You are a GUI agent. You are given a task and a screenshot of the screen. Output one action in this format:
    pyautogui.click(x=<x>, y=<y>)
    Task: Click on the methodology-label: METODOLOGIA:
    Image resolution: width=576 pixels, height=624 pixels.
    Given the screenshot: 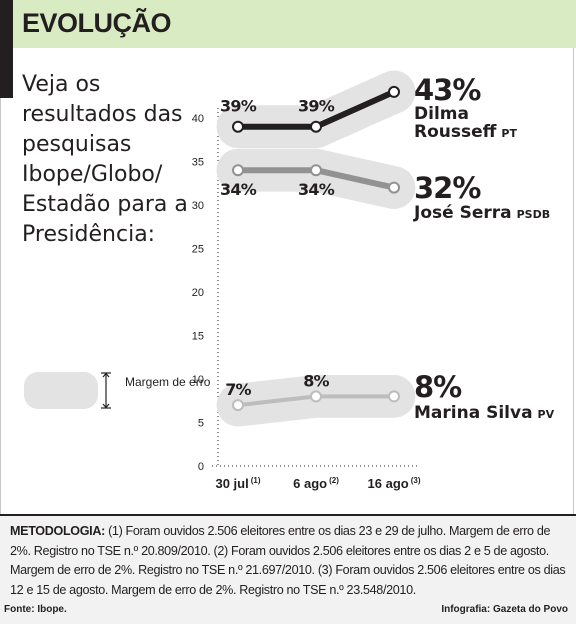 What is the action you would take?
    pyautogui.click(x=57, y=531)
    